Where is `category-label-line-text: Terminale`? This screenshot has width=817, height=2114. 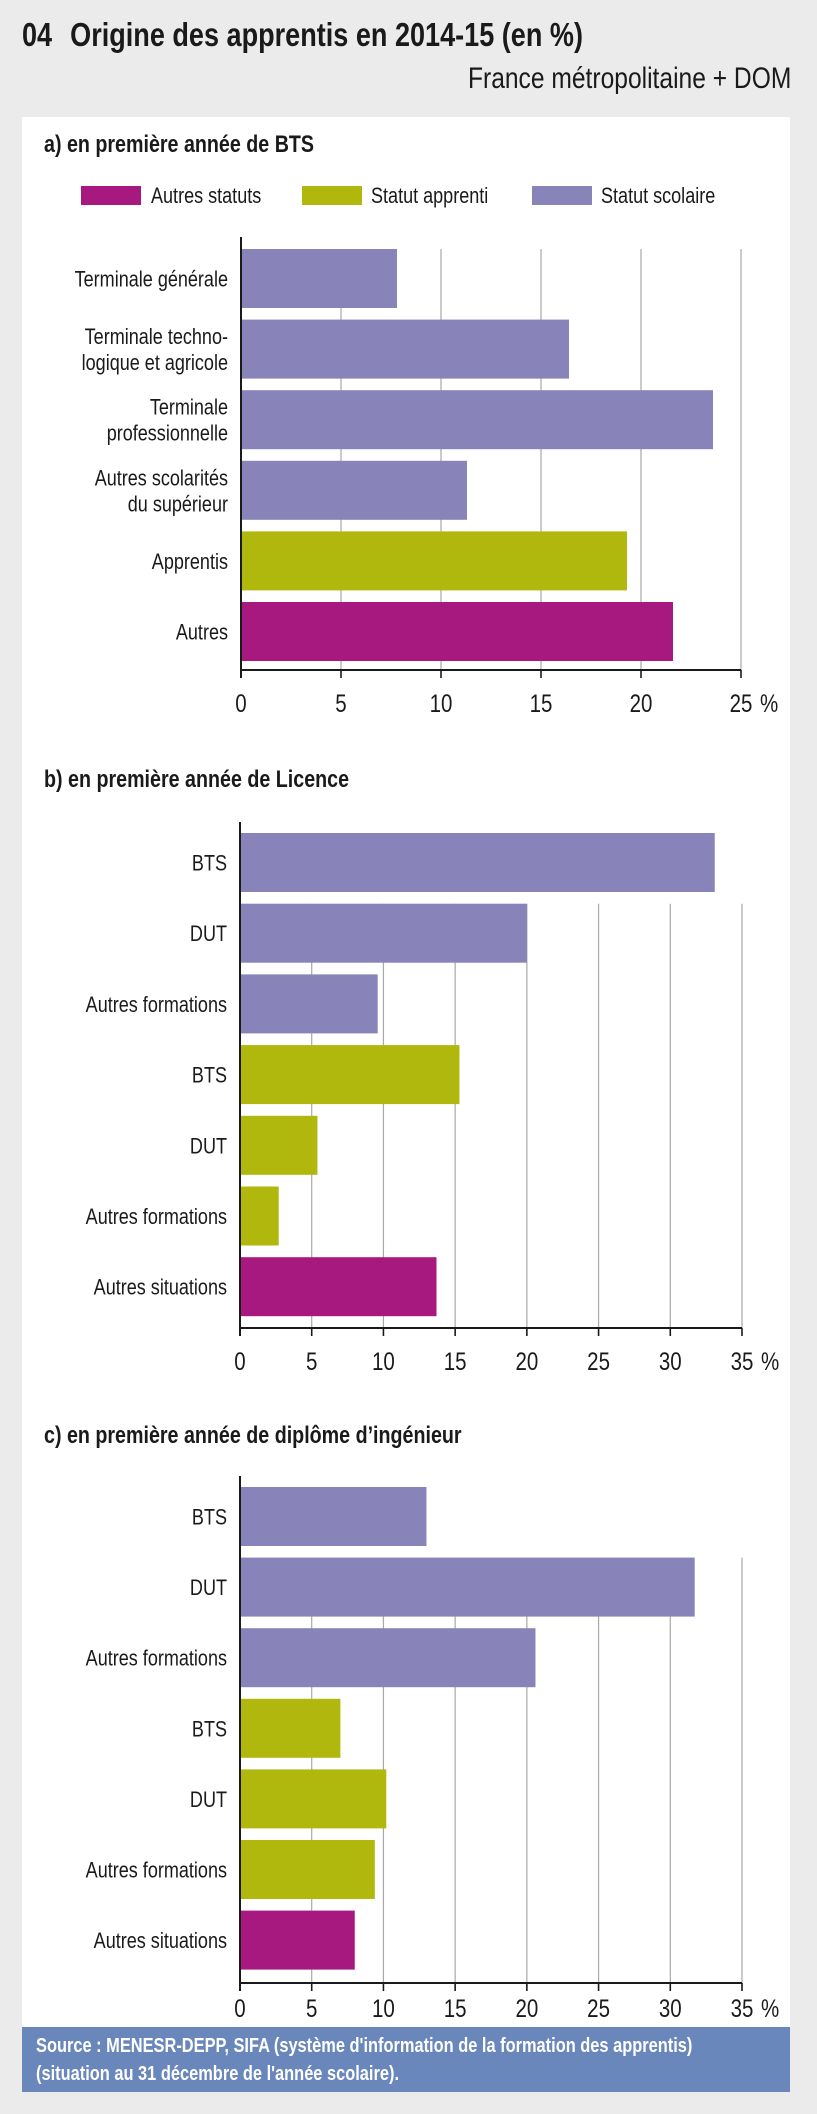 category-label-line-text: Terminale is located at coordinates (189, 408).